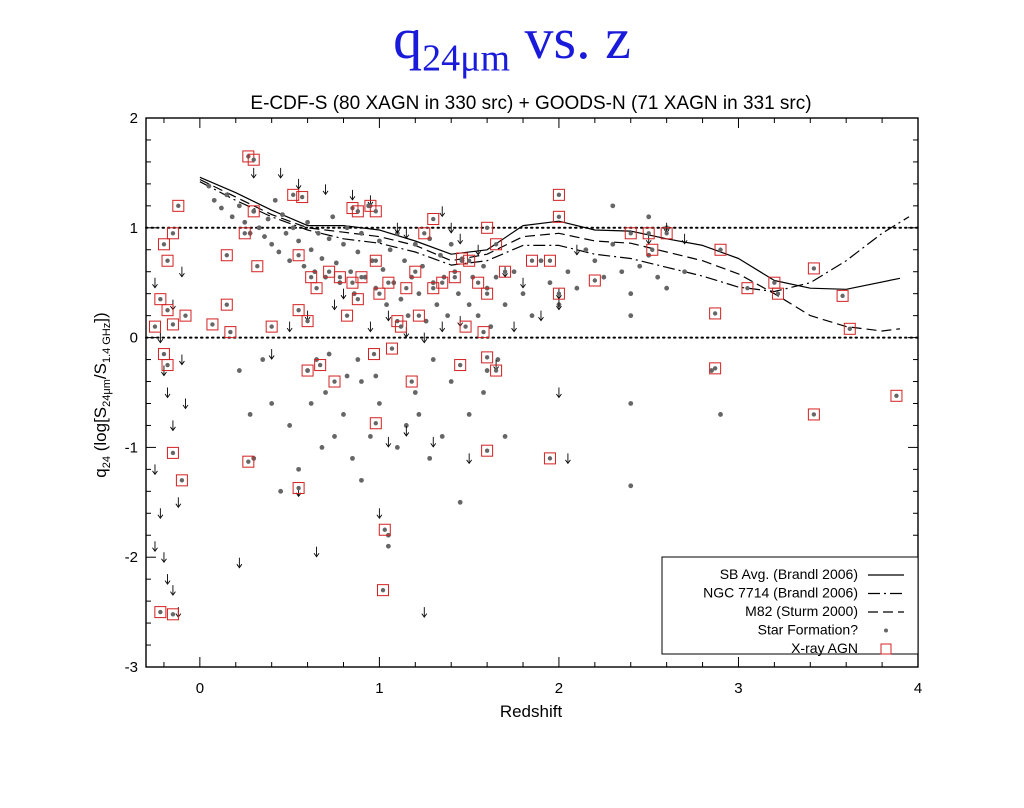  What do you see at coordinates (107, 393) in the screenshot?
I see `y-axis-label-sub2: 24μm` at bounding box center [107, 393].